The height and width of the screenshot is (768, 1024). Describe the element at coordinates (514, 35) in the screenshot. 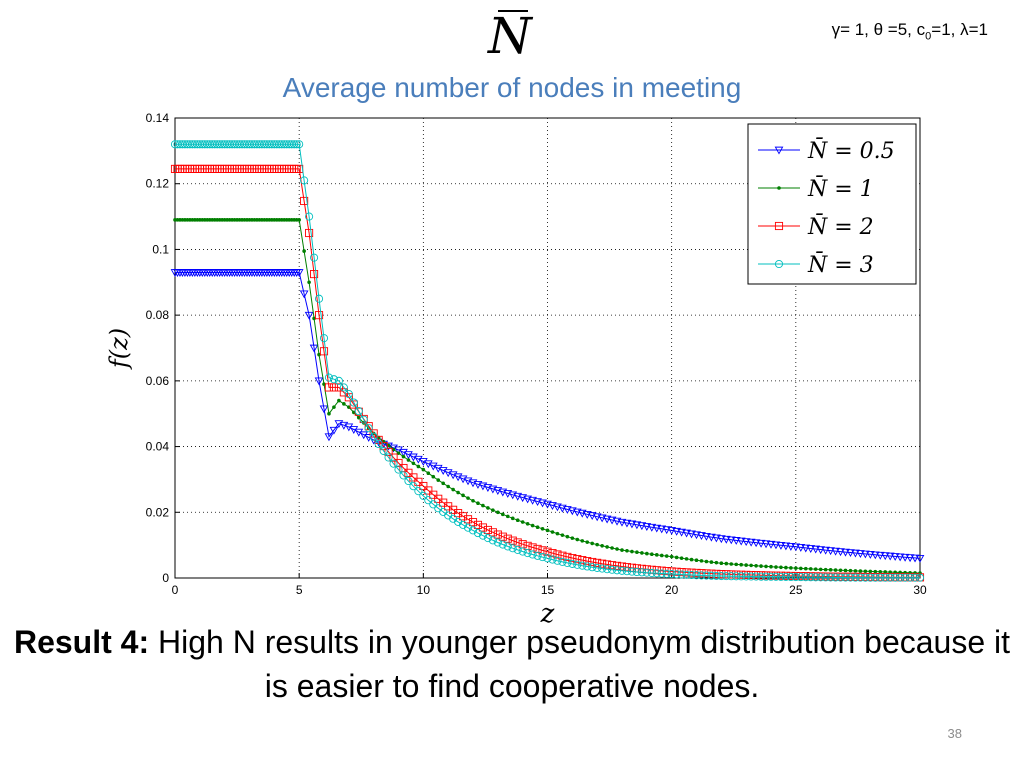

I see `n-bar-symbol: N` at that location.